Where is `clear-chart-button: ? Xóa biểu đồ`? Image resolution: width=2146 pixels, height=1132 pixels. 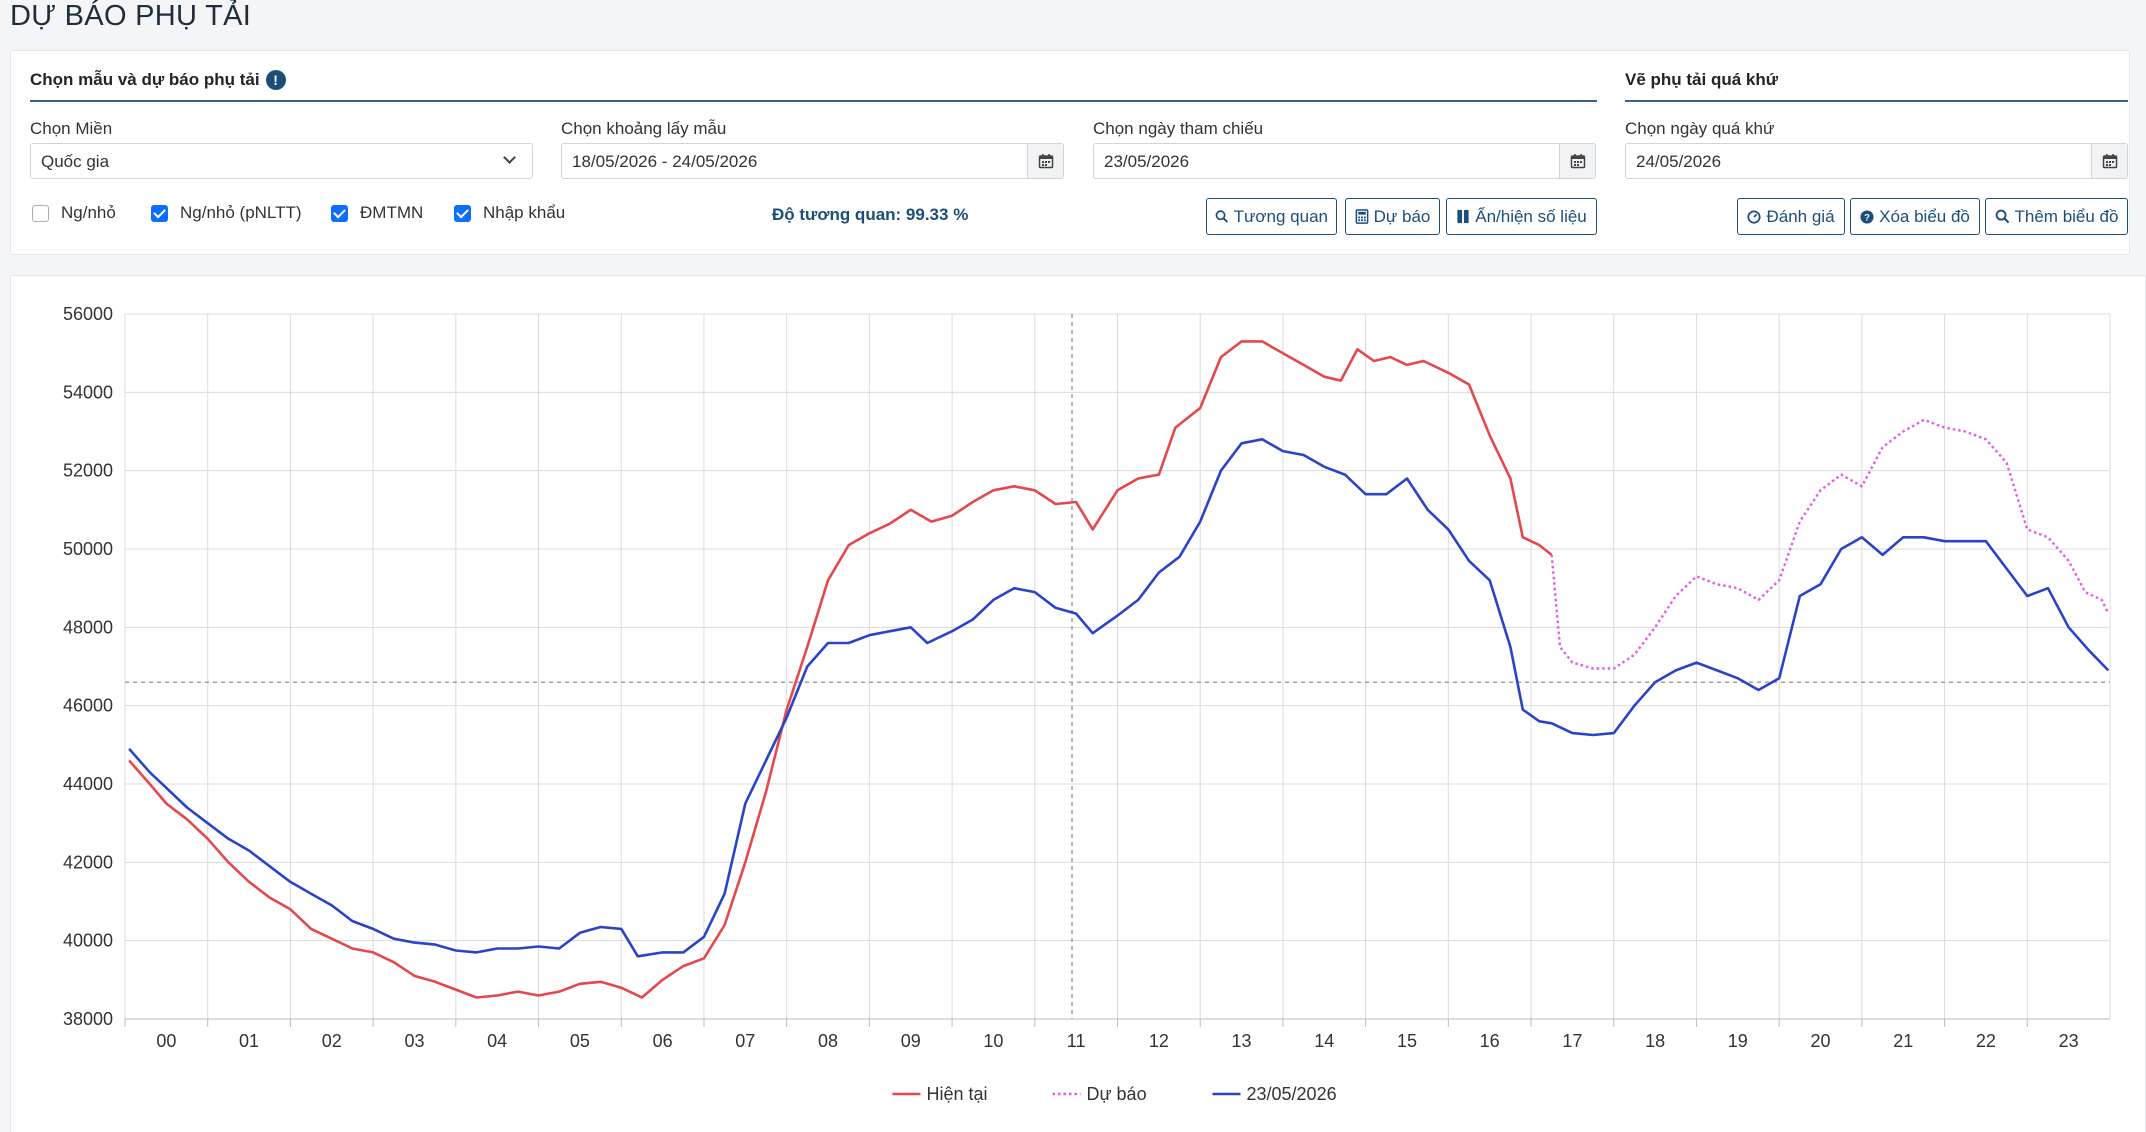 clear-chart-button: ? Xóa biểu đồ is located at coordinates (1915, 216).